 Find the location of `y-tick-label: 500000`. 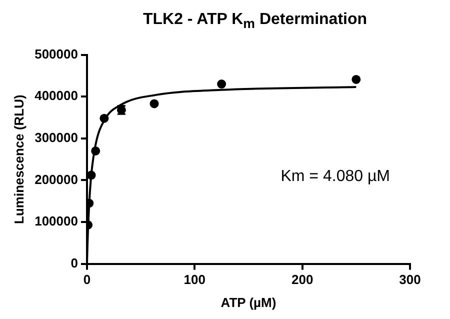

y-tick-label: 500000 is located at coordinates (56, 54).